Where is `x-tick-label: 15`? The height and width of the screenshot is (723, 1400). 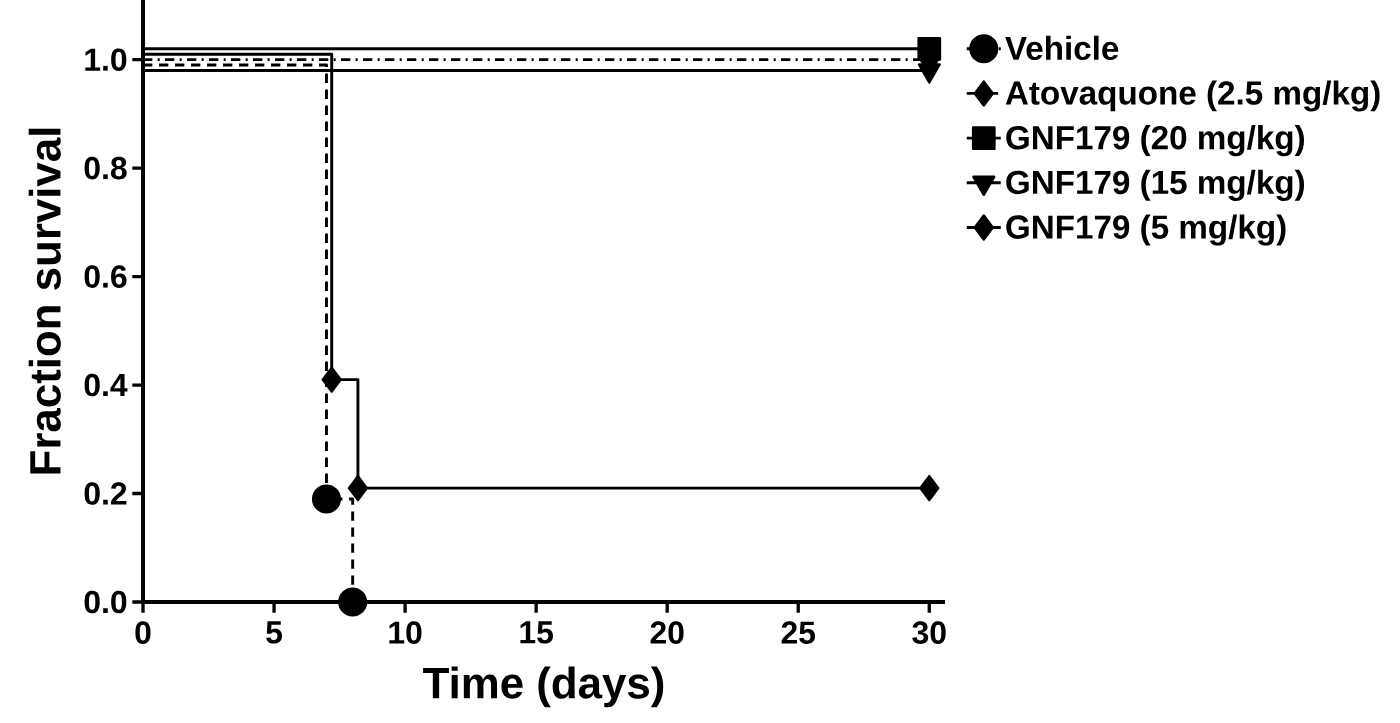
x-tick-label: 15 is located at coordinates (536, 632).